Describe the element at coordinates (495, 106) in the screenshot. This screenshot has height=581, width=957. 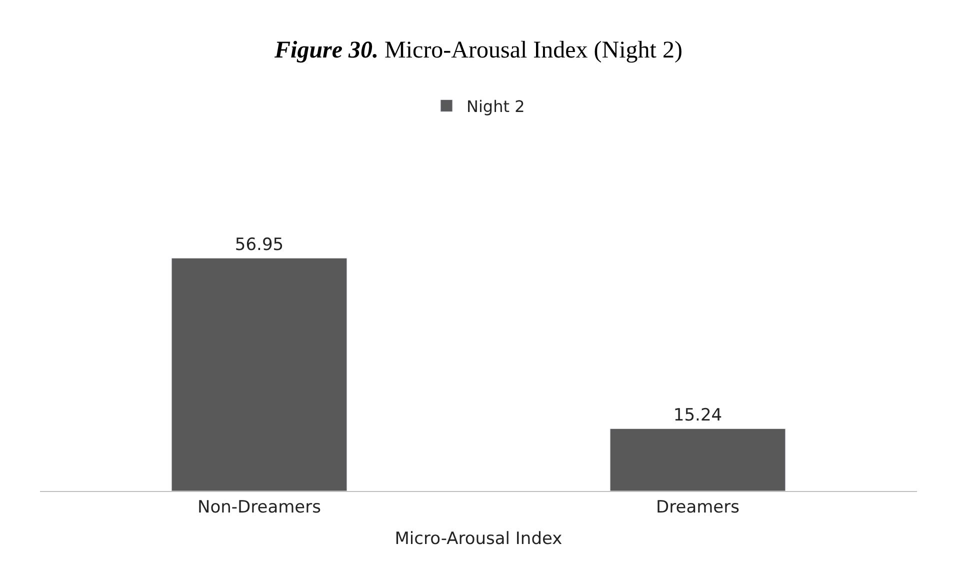
I see `legend-label: Night 2` at that location.